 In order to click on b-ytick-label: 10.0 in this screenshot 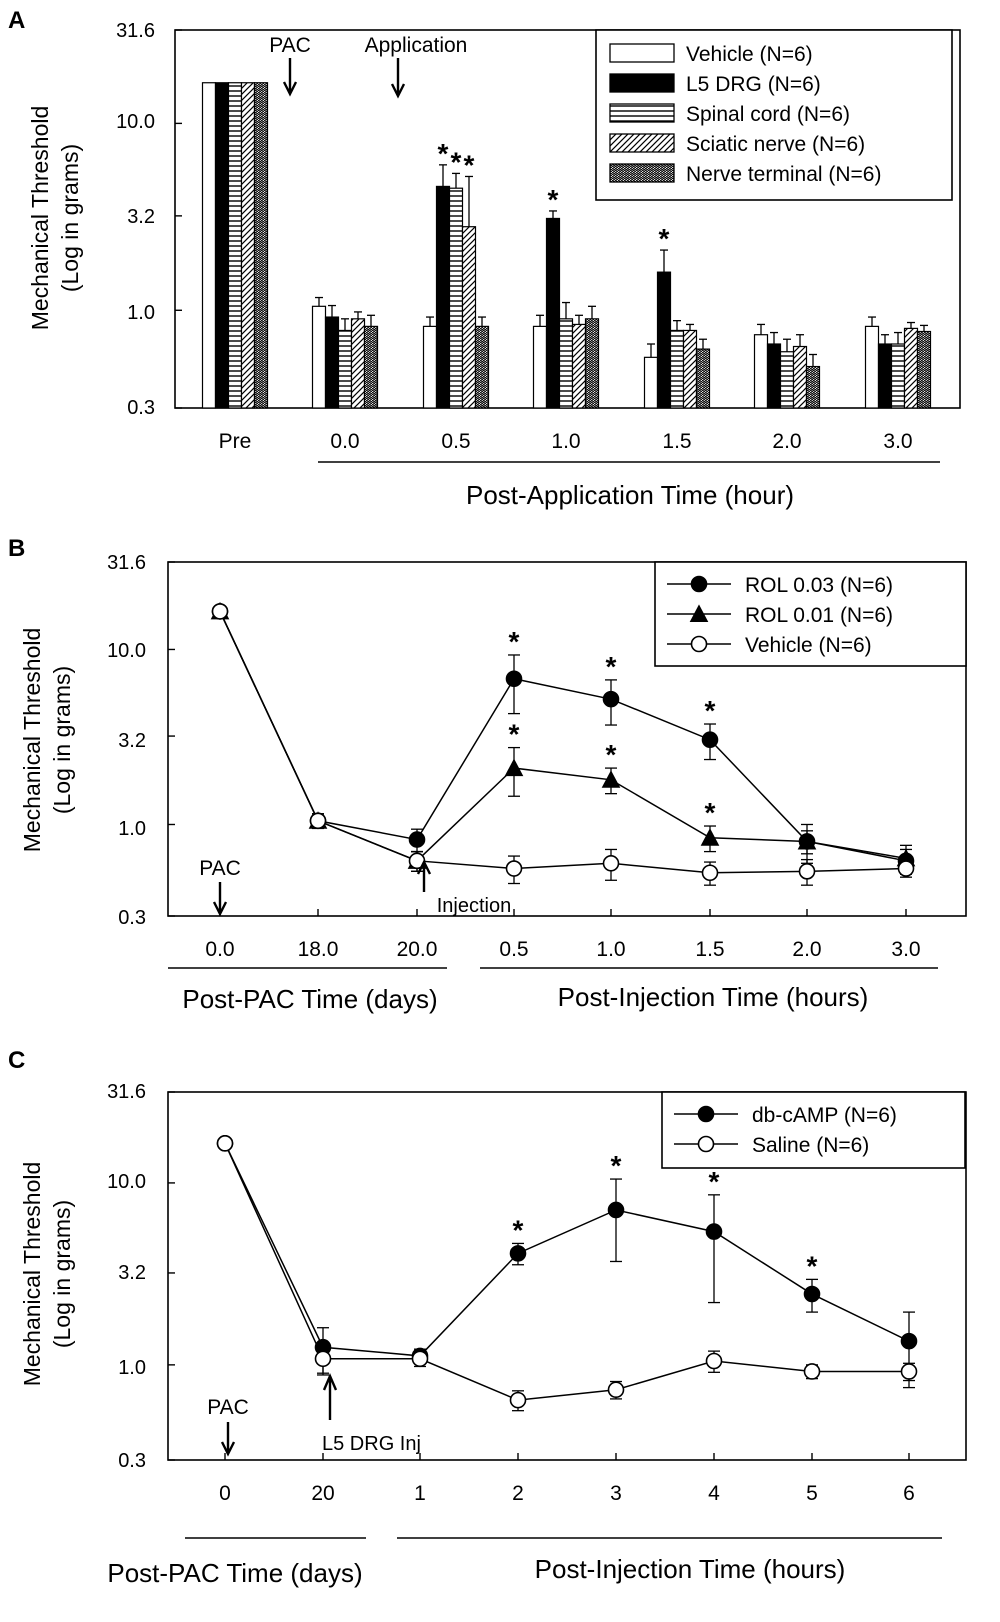, I will do `click(126, 651)`.